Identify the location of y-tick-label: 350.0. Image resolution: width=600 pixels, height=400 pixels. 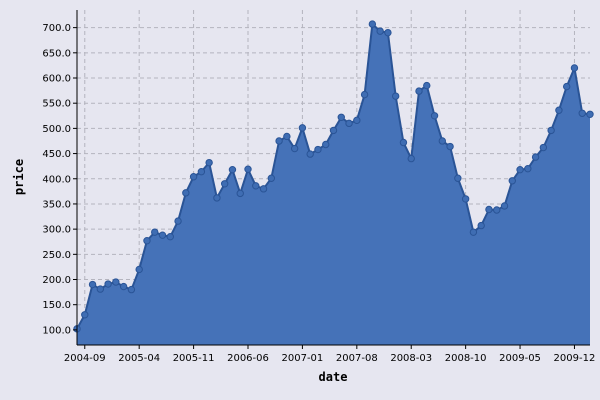
(56, 204).